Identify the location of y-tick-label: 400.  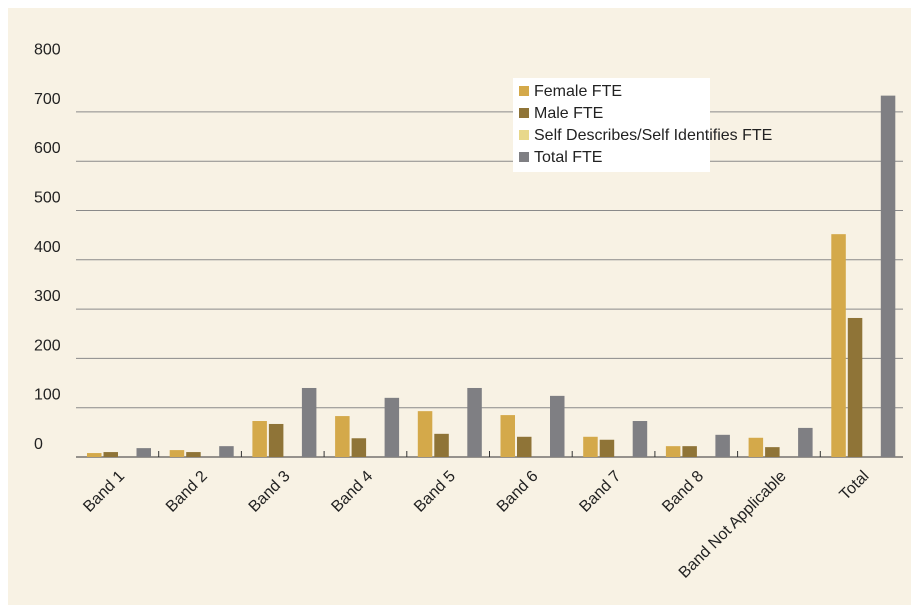
(47, 247).